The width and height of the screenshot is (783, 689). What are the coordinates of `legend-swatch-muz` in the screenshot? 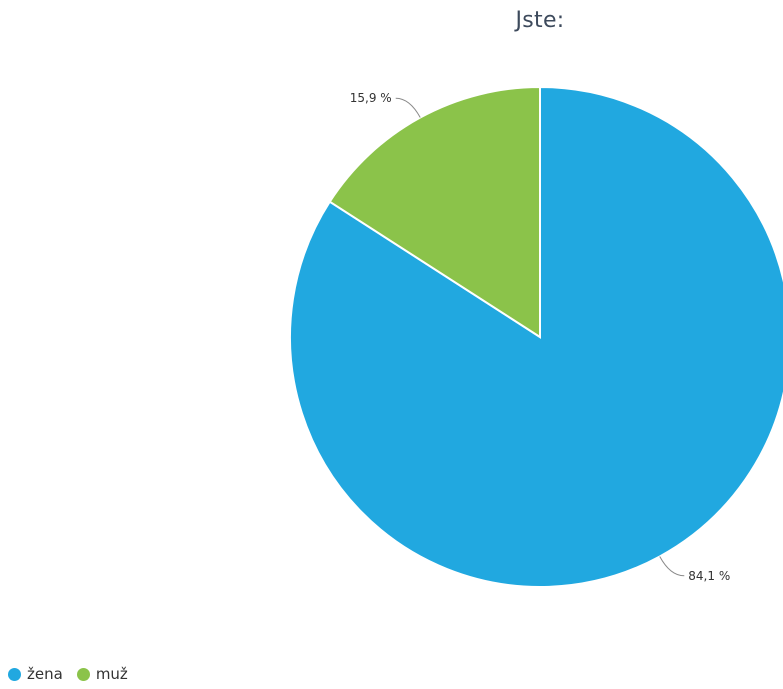 It's located at (83, 674).